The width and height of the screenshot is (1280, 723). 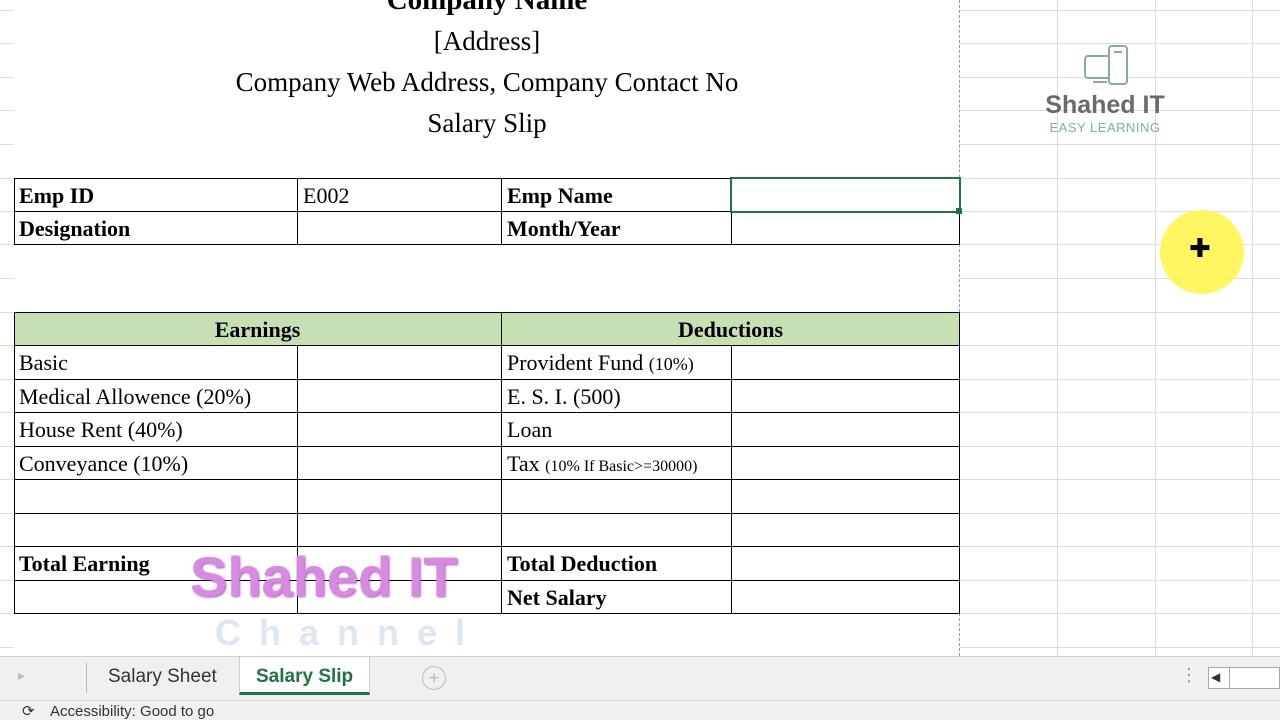 What do you see at coordinates (1105, 105) in the screenshot?
I see `logo-name: Shahed IT` at bounding box center [1105, 105].